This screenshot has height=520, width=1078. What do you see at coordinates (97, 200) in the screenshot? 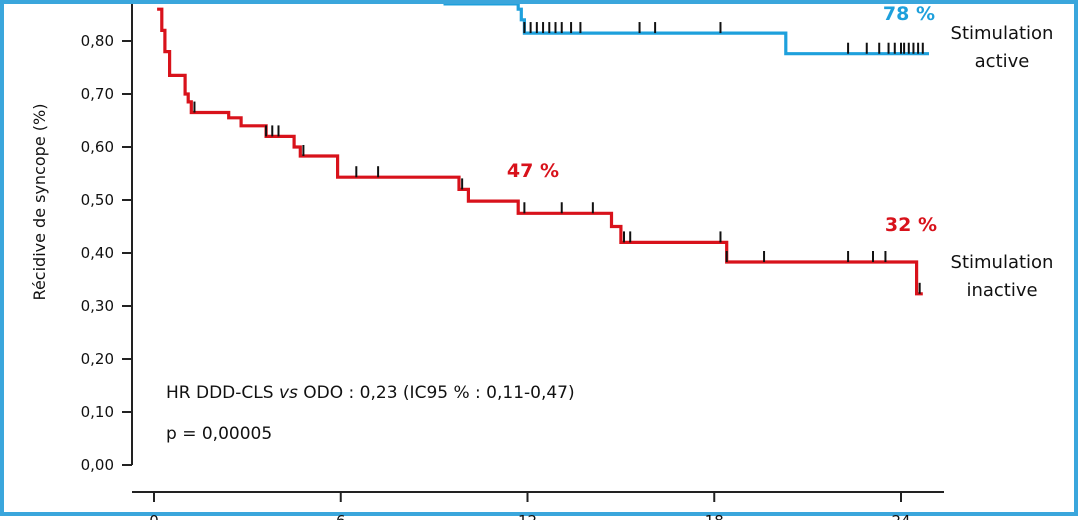
I see `y-tick-label: 0,50` at bounding box center [97, 200].